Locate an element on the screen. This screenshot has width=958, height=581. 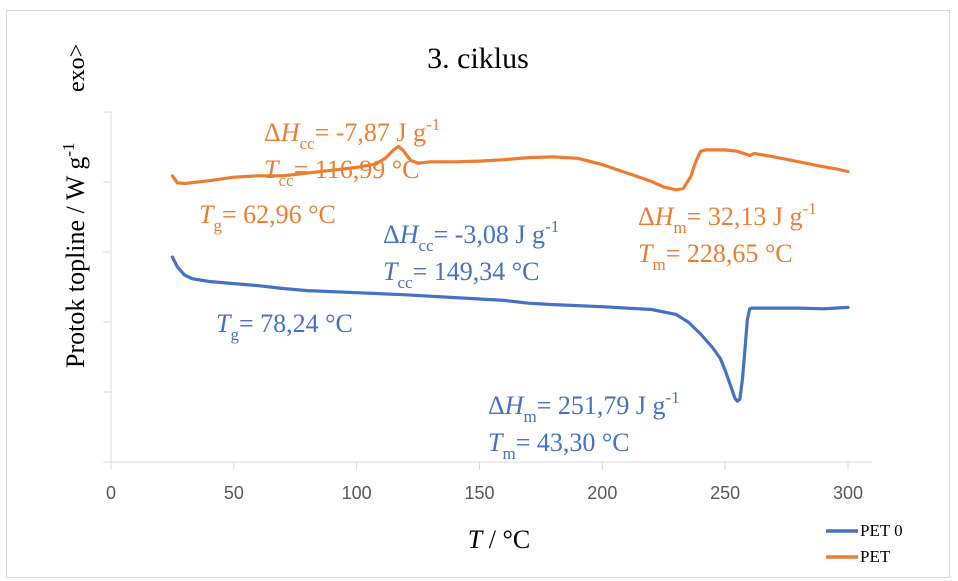
annotation-label: Tg= 78,24 °C is located at coordinates (284, 326).